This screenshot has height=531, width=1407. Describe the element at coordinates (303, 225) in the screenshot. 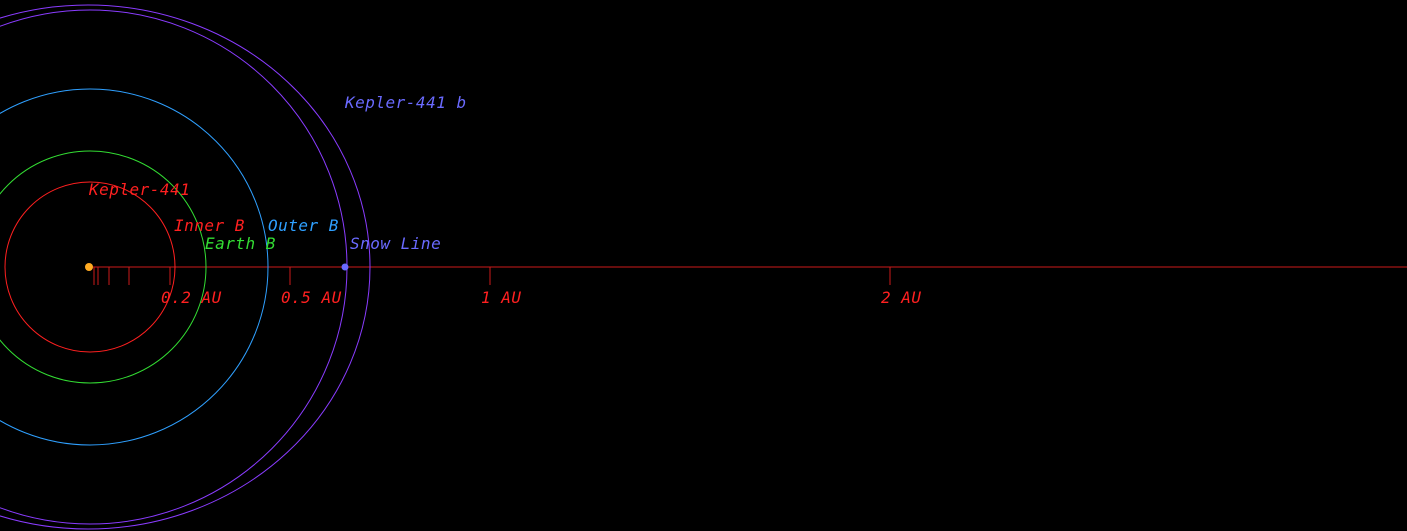

I see `outer-zone-label: Outer B` at that location.